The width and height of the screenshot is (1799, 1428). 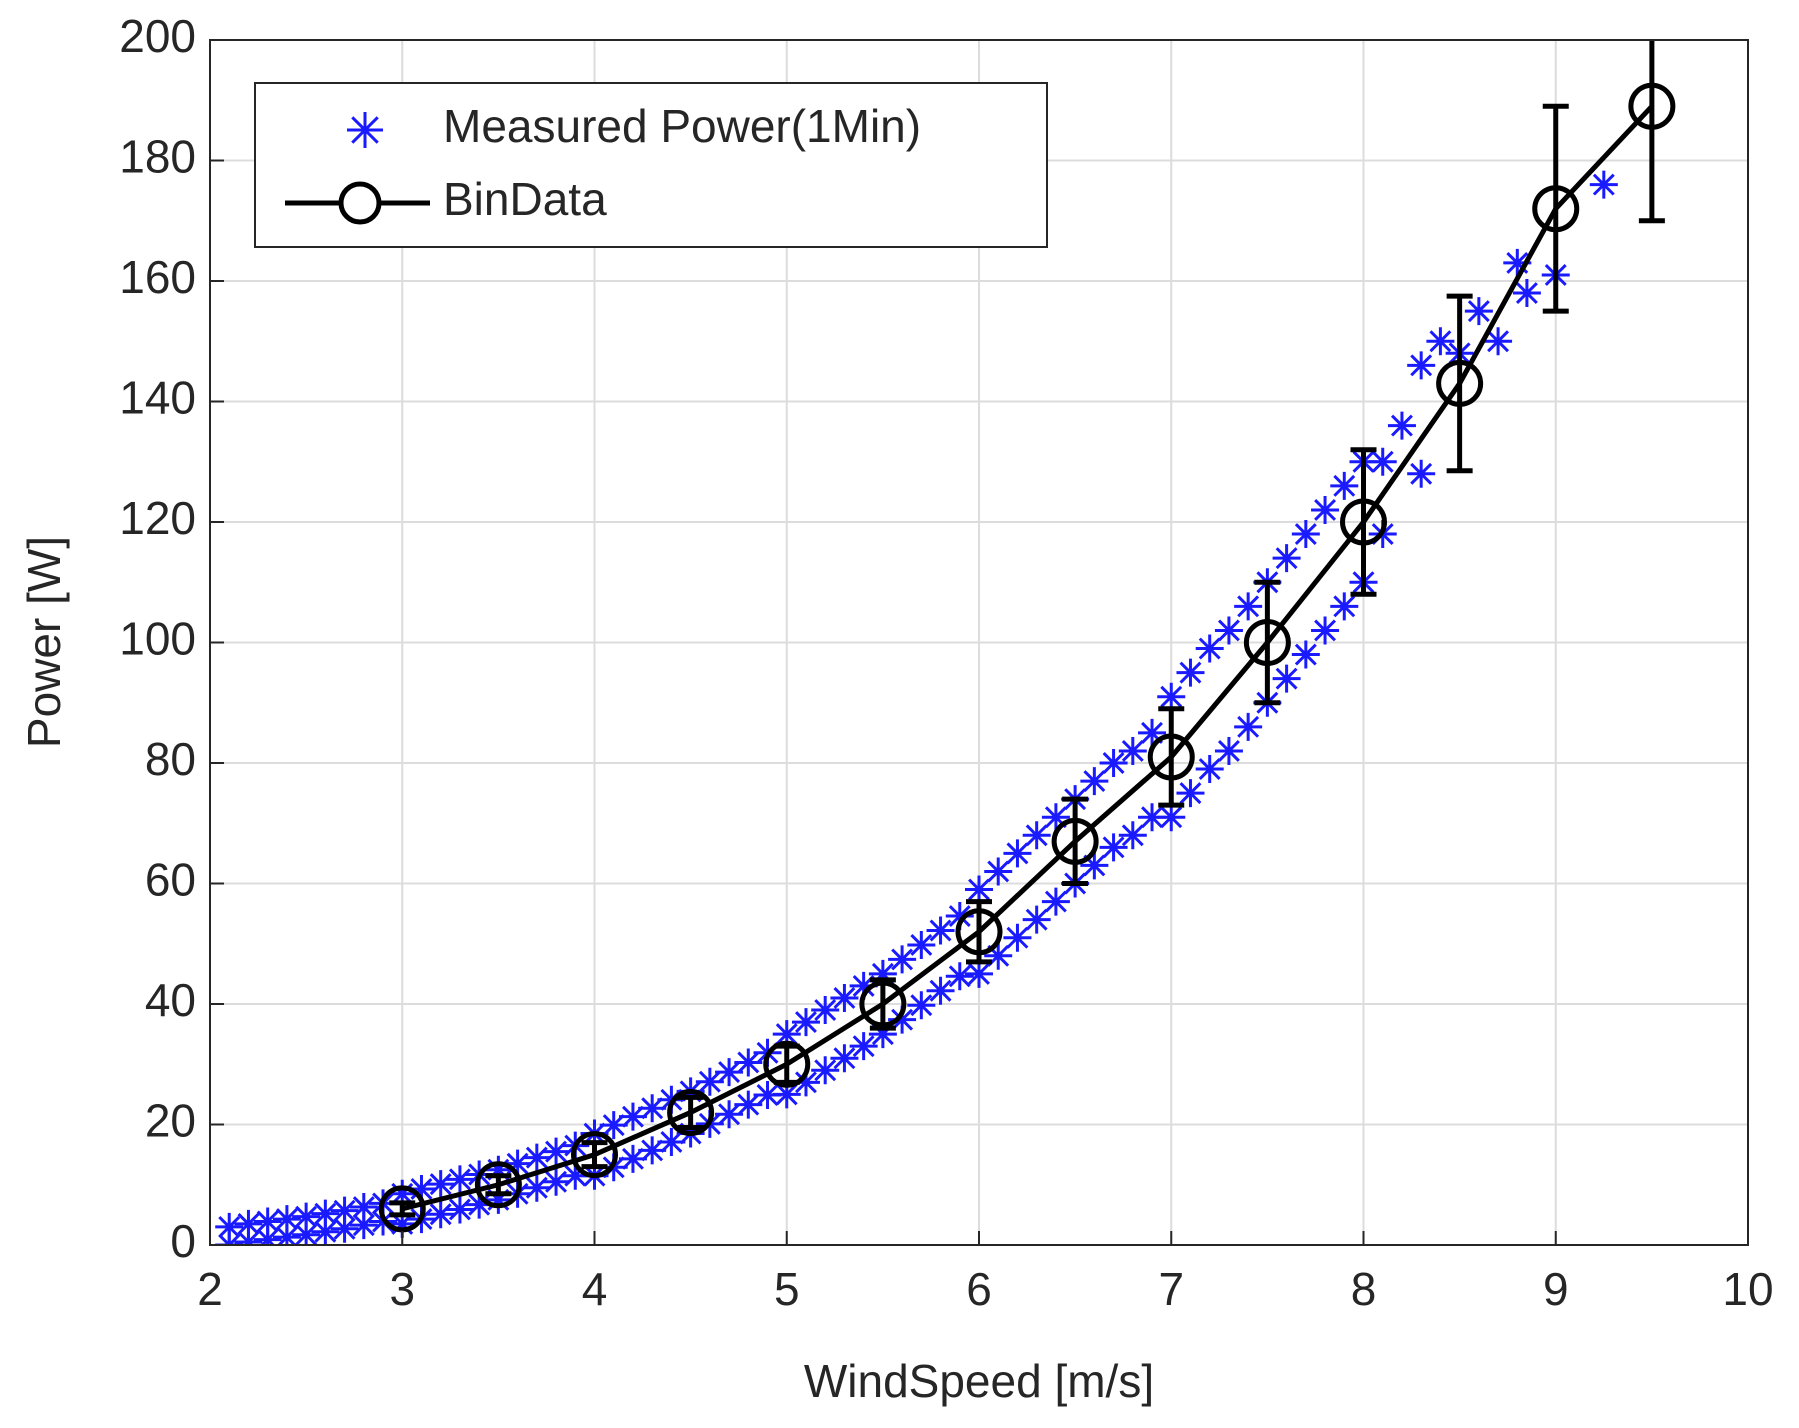 I want to click on y-tick-label: 20, so click(x=170, y=1121).